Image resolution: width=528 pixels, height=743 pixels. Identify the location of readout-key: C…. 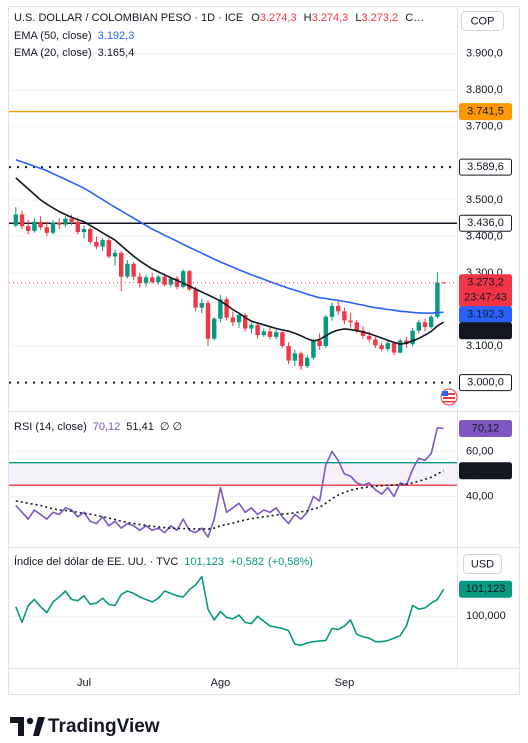
(414, 18).